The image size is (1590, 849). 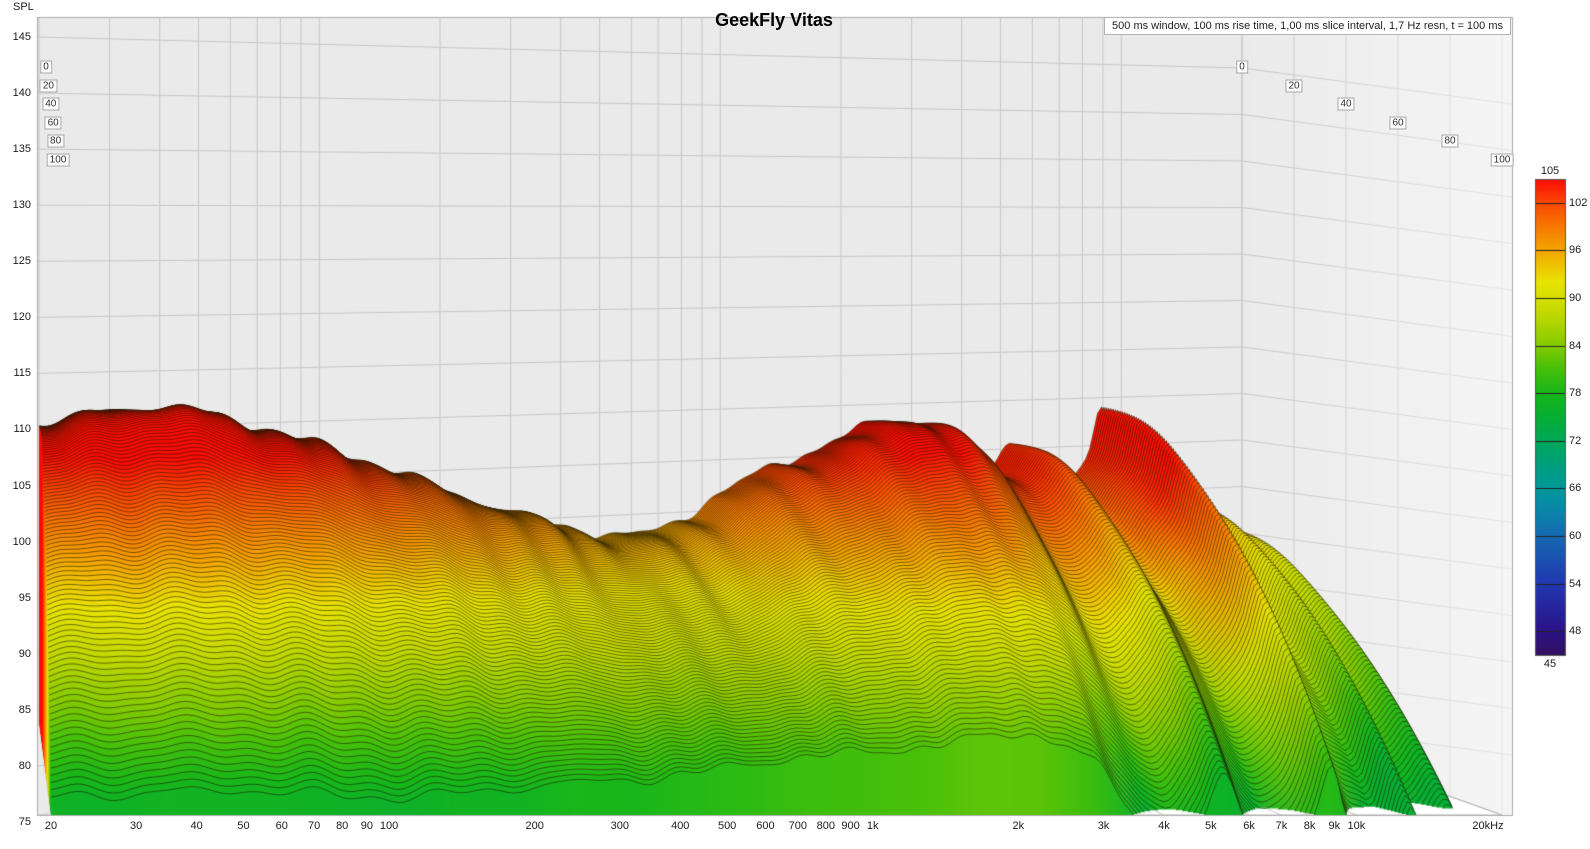 What do you see at coordinates (1210, 826) in the screenshot?
I see `freq-tick-label: 5k` at bounding box center [1210, 826].